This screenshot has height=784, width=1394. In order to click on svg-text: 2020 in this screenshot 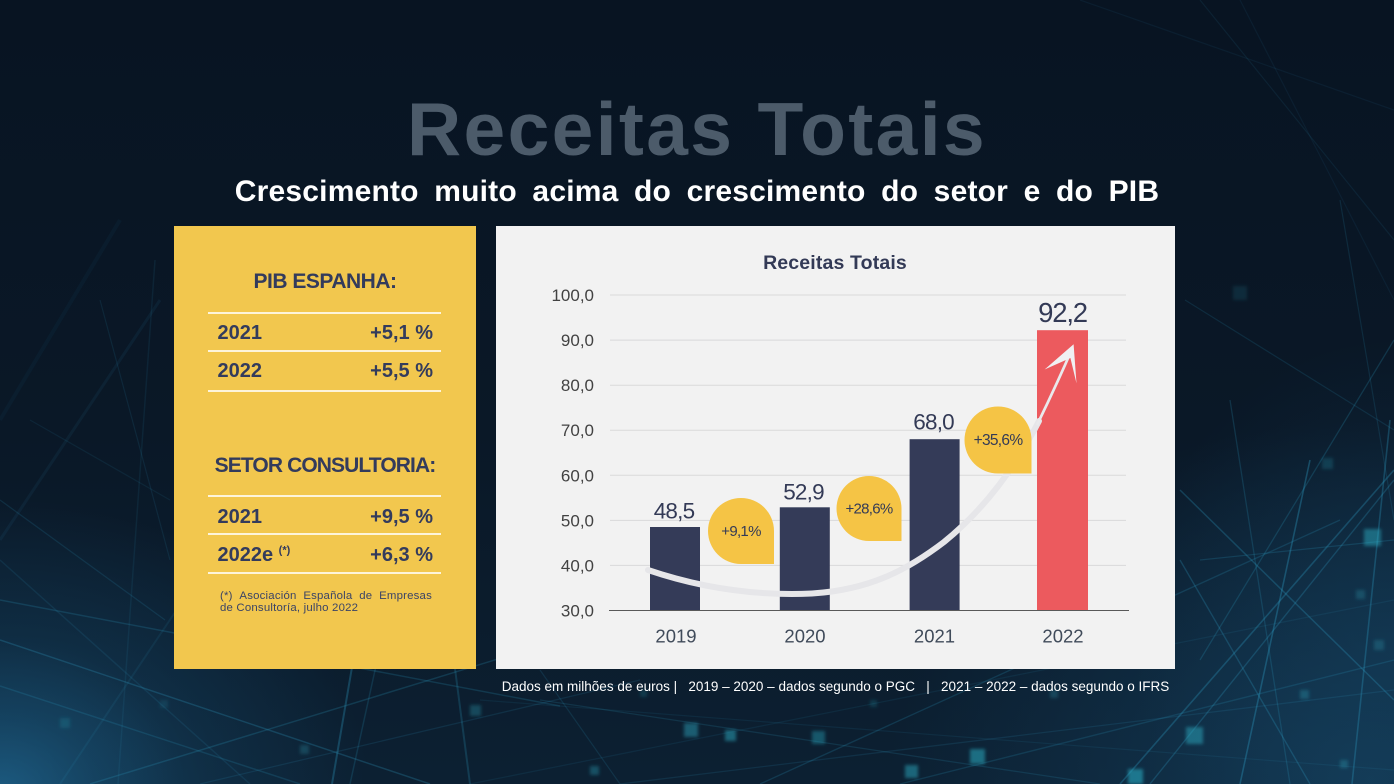, I will do `click(804, 636)`.